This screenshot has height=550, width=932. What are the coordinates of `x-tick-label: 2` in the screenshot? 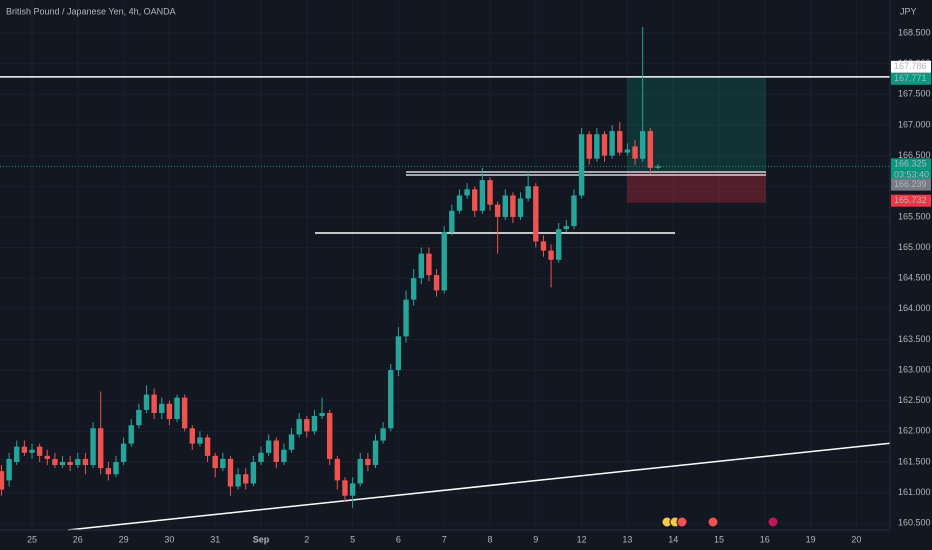 It's located at (306, 539).